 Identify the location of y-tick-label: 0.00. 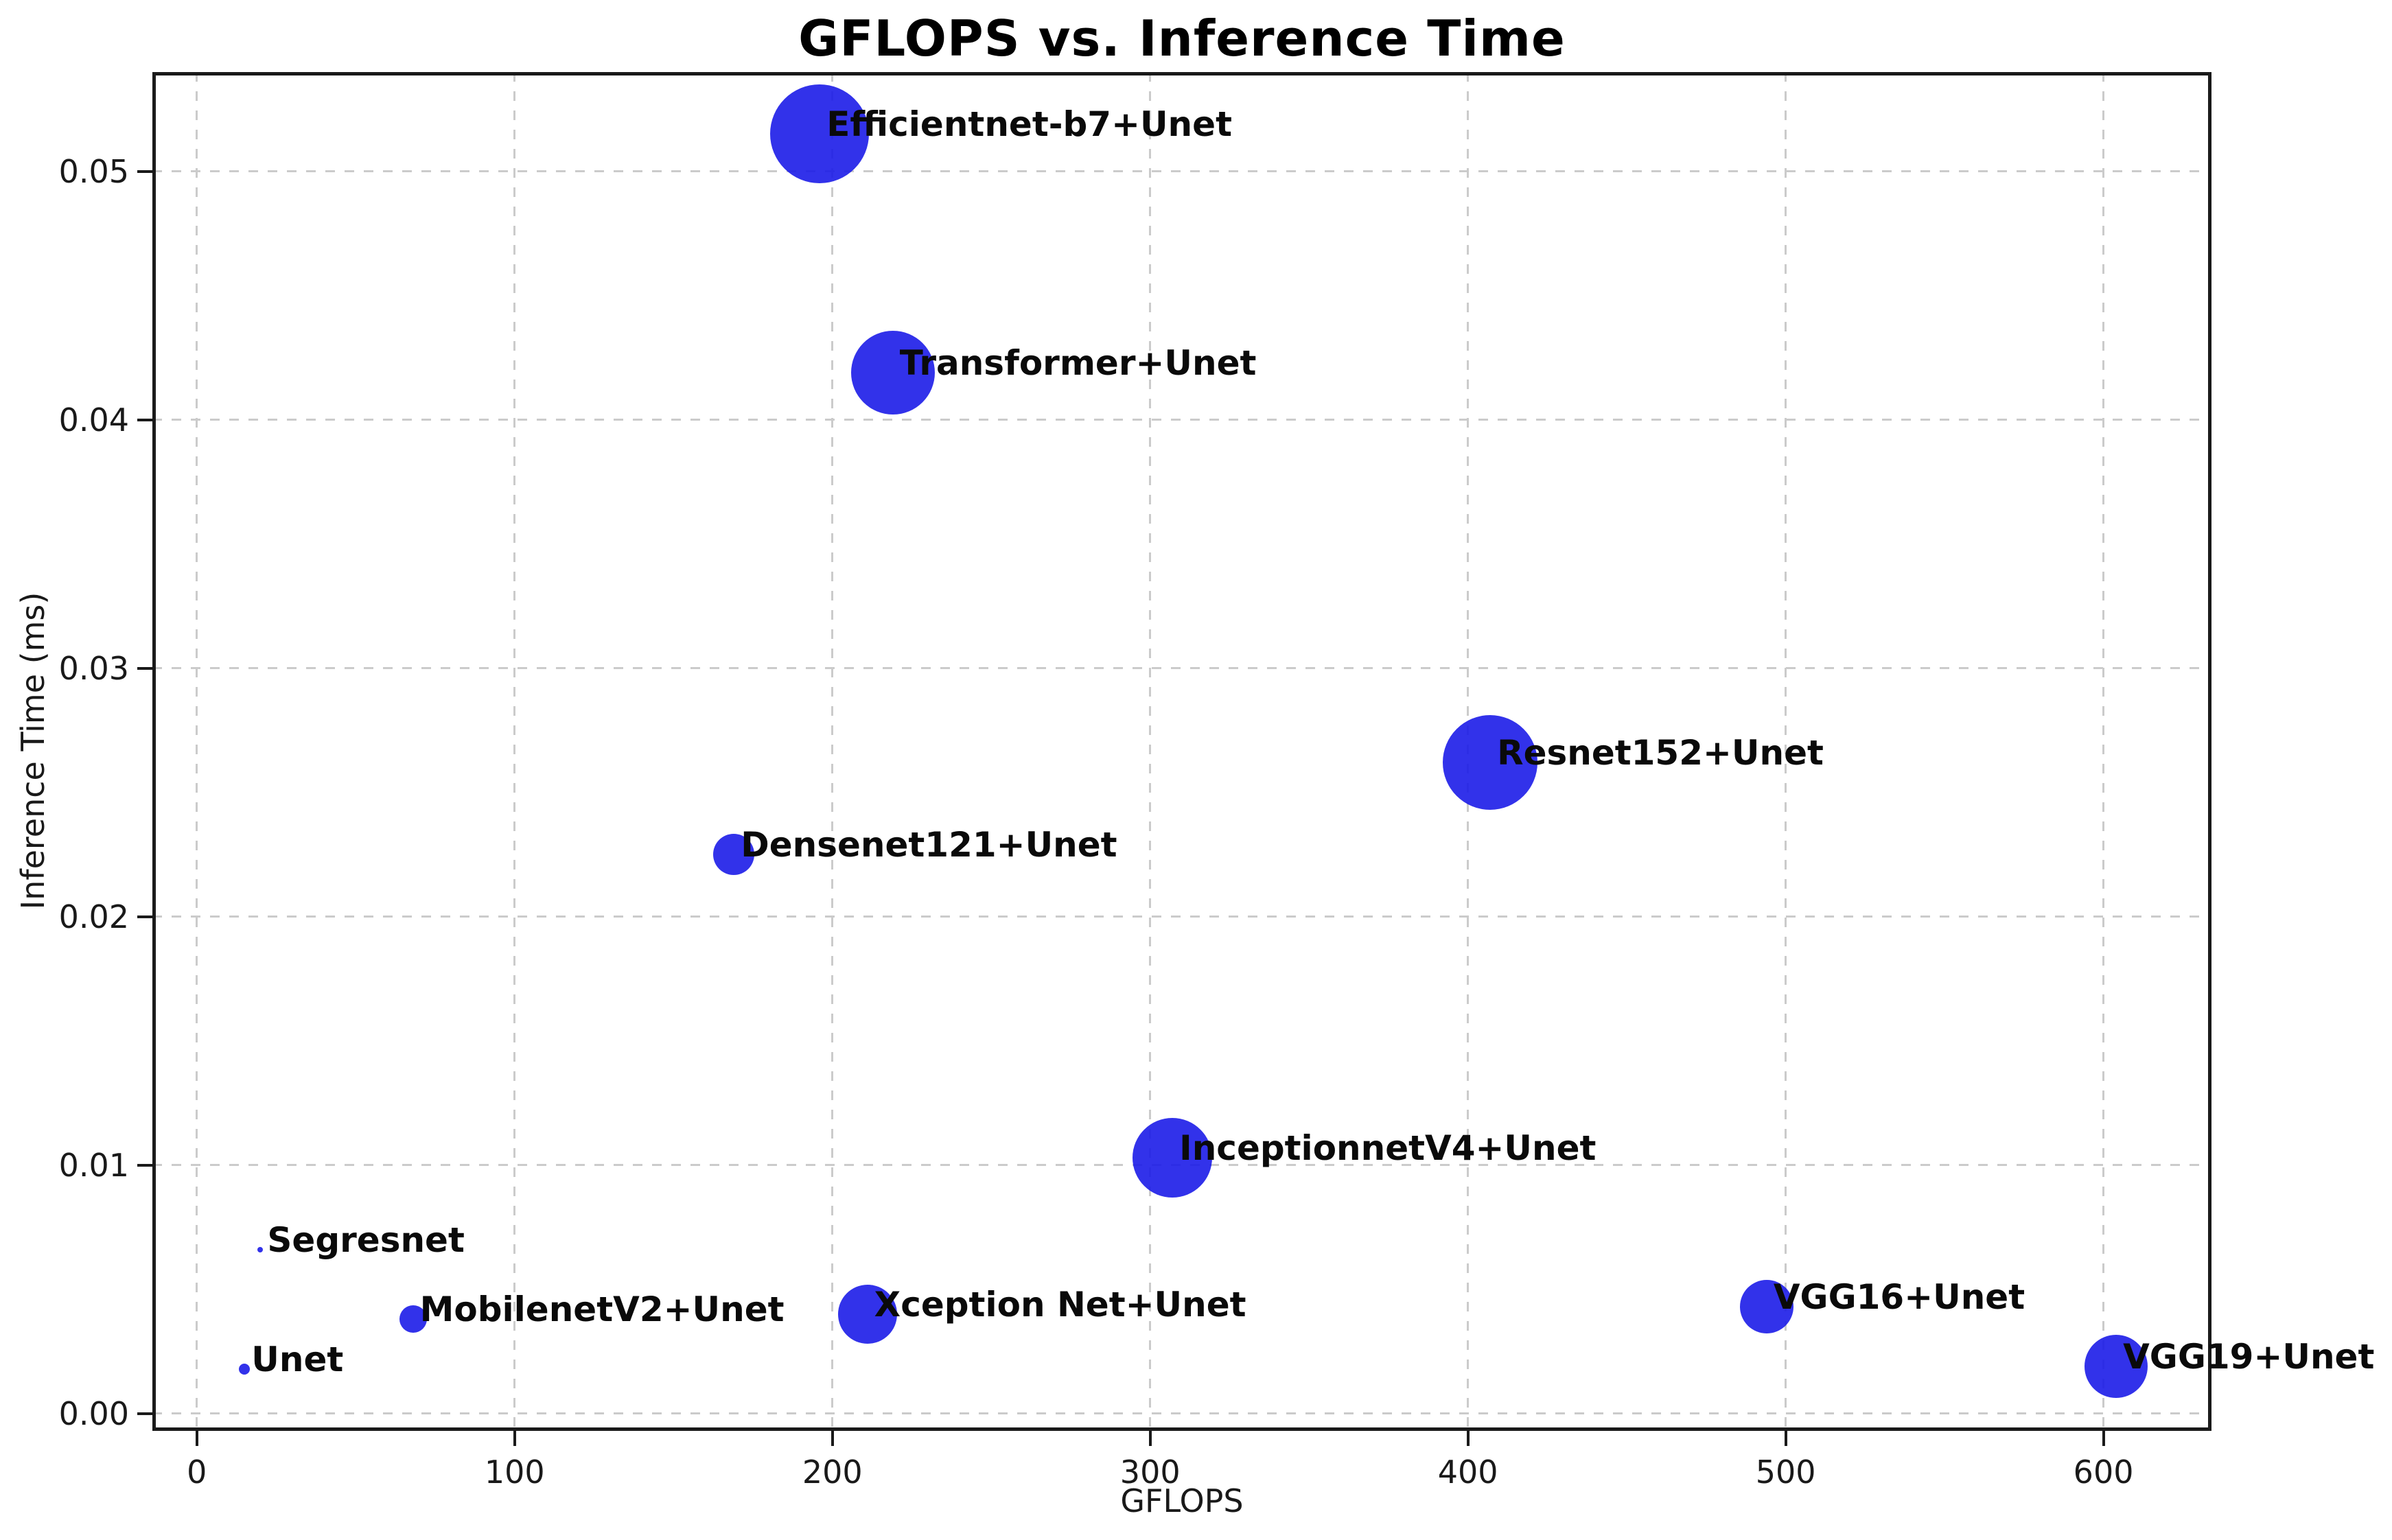
(94, 1413).